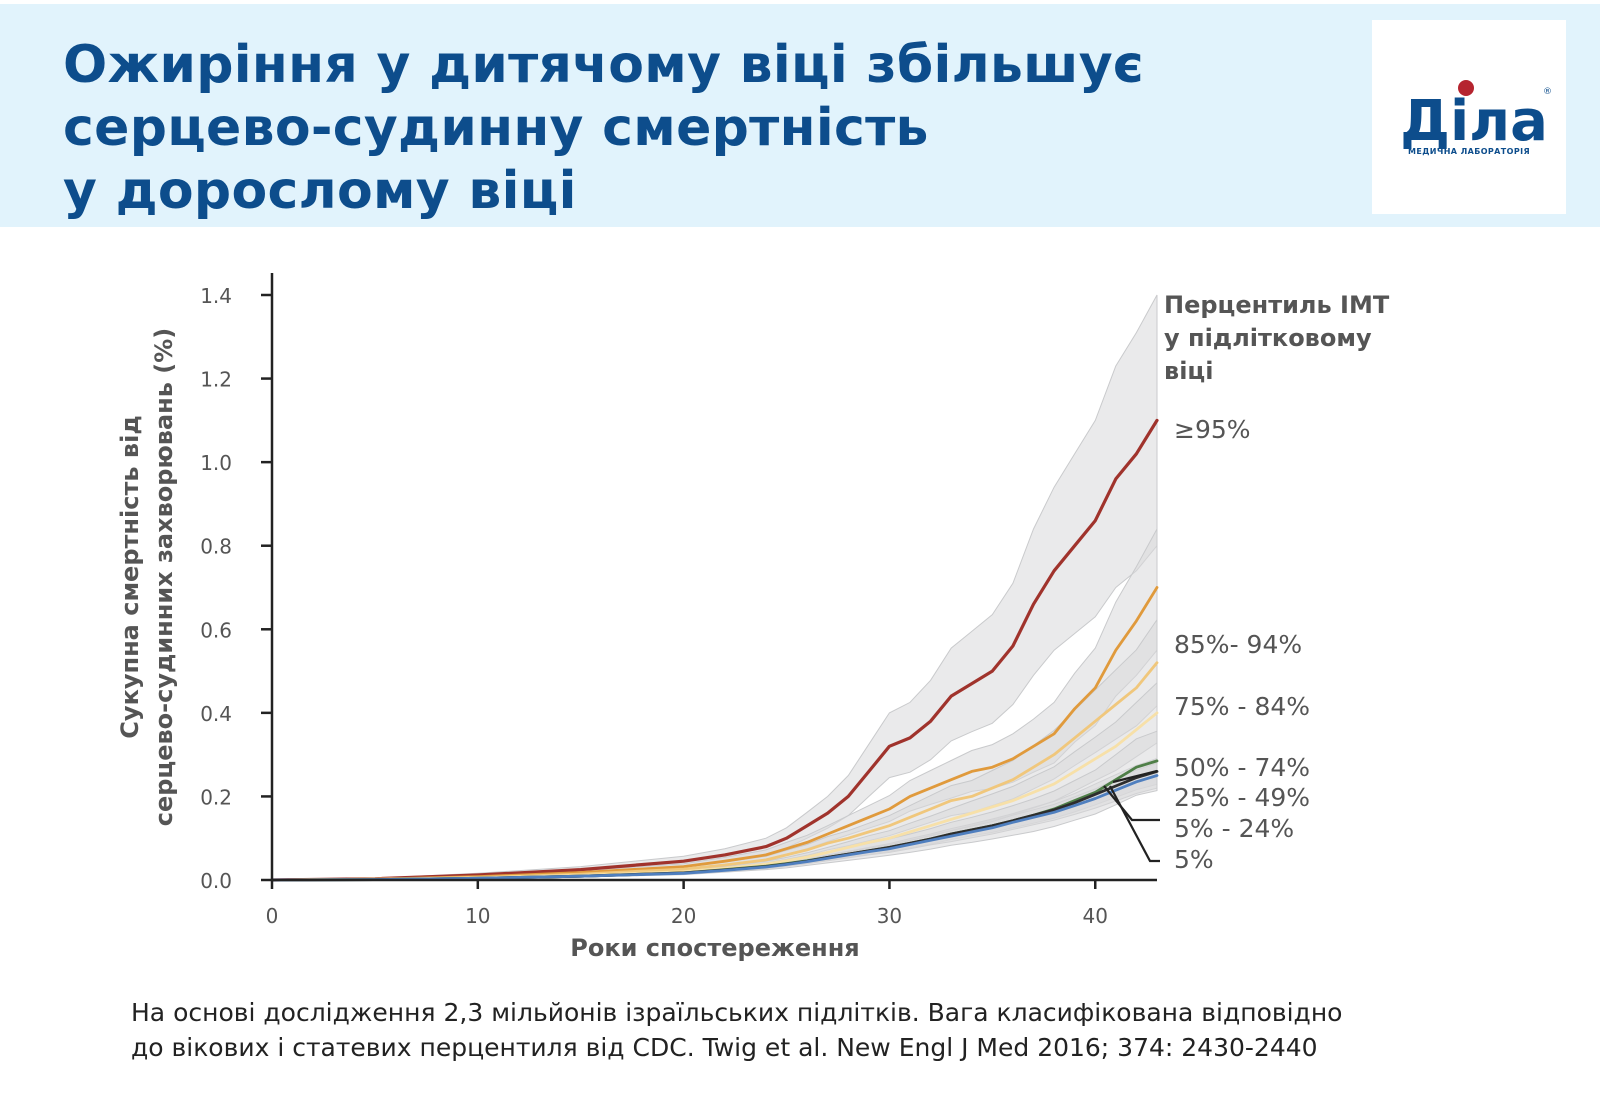 The height and width of the screenshot is (1100, 1600). Describe the element at coordinates (216, 296) in the screenshot. I see `y-tick-label: 1.4` at that location.